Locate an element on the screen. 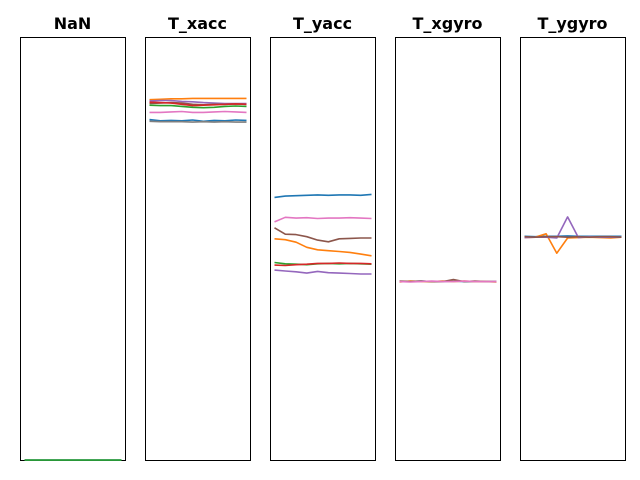 This screenshot has width=640, height=480. series-layer-t-ygyro is located at coordinates (573, 235).